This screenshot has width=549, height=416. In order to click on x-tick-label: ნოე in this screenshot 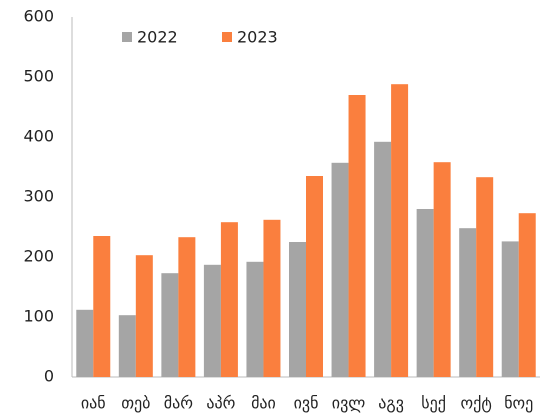, I will do `click(518, 403)`.